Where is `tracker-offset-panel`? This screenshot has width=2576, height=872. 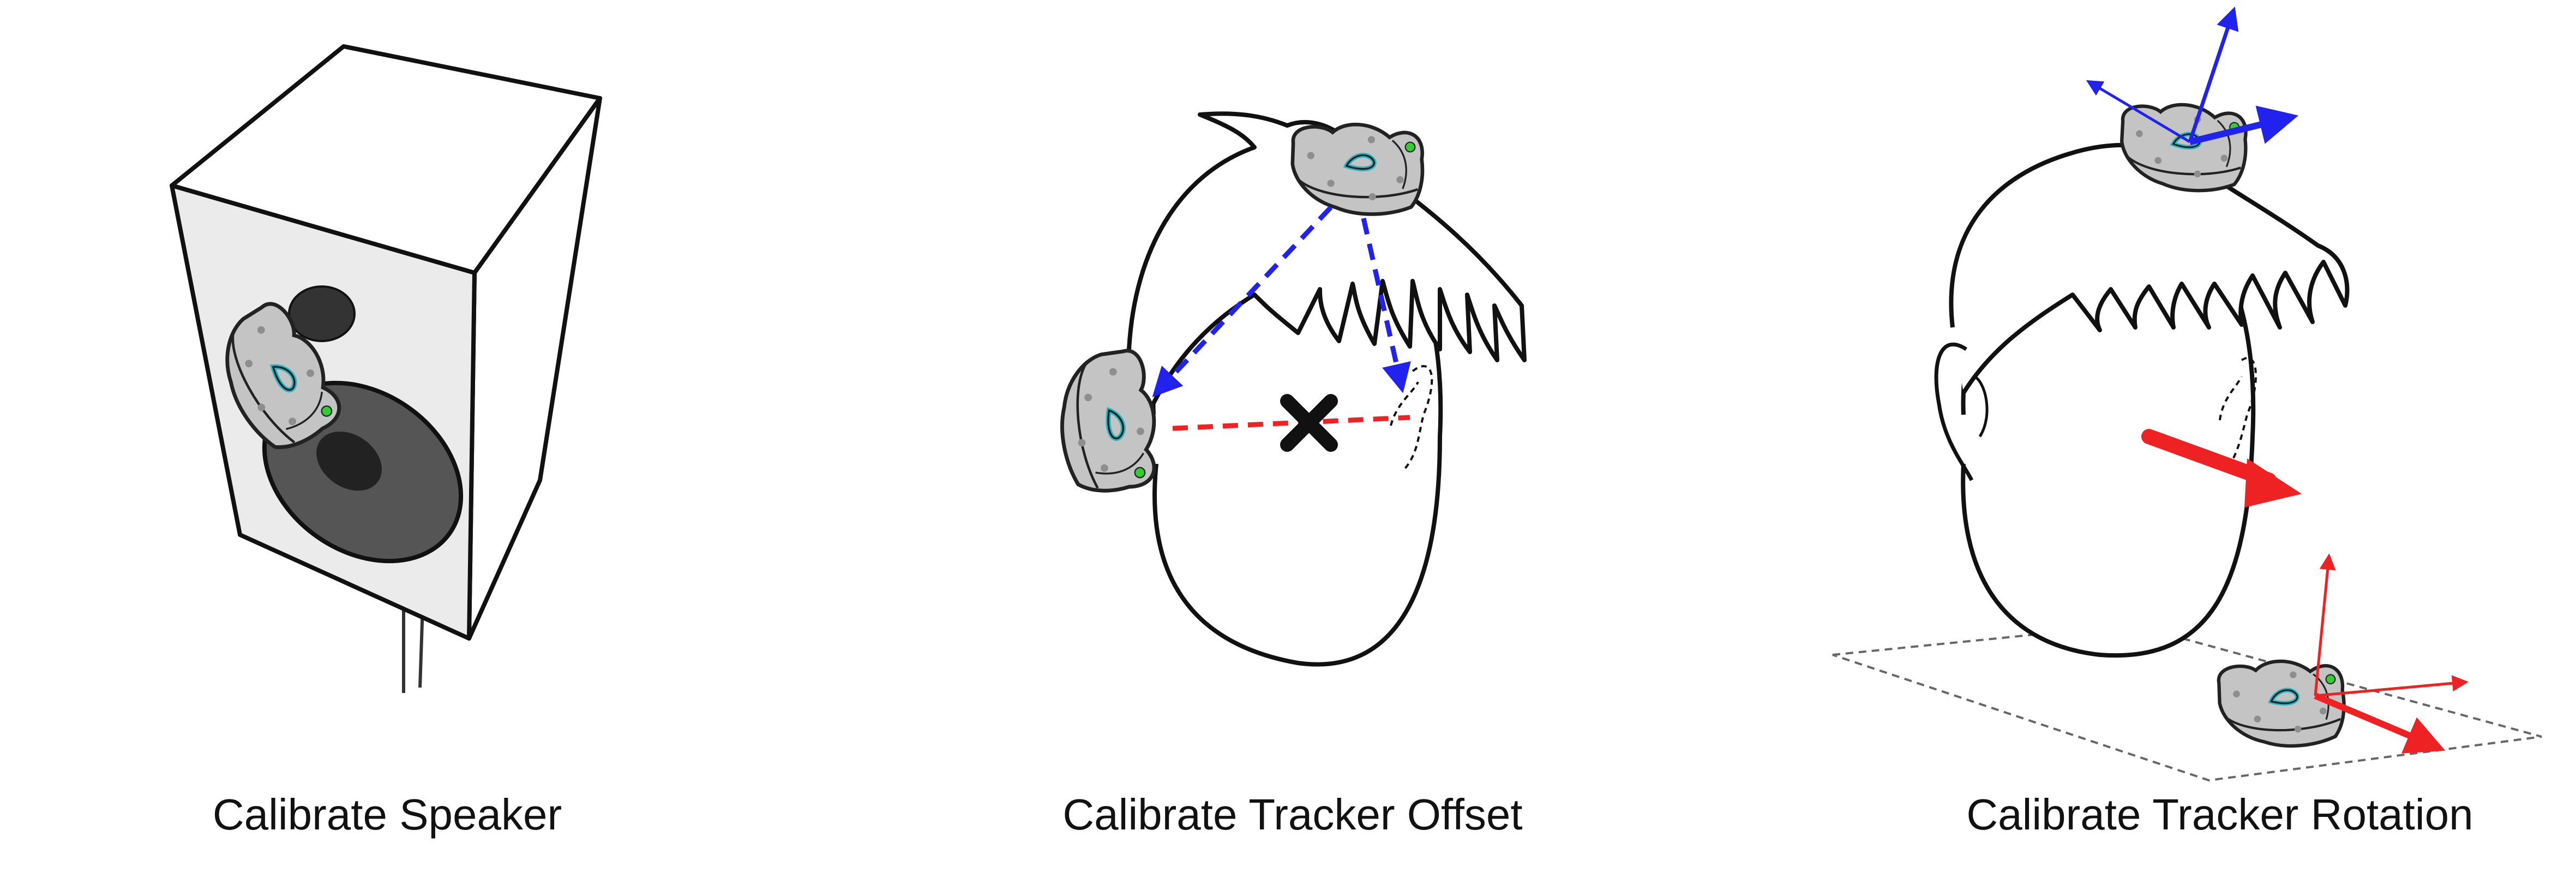 tracker-offset-panel is located at coordinates (1289, 389).